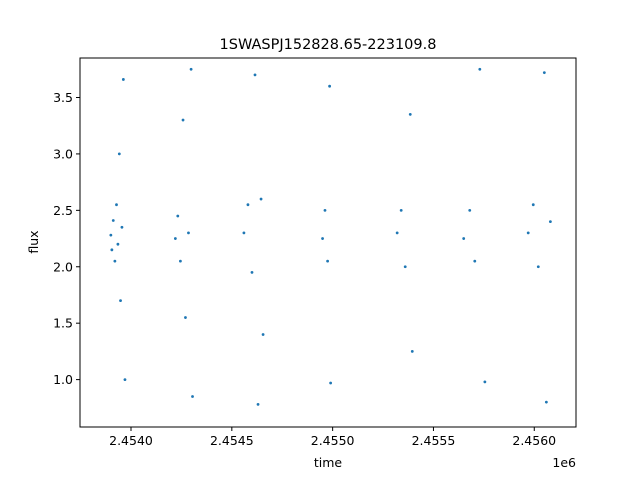 The width and height of the screenshot is (640, 480). I want to click on x-tick-label: 2.4560, so click(534, 440).